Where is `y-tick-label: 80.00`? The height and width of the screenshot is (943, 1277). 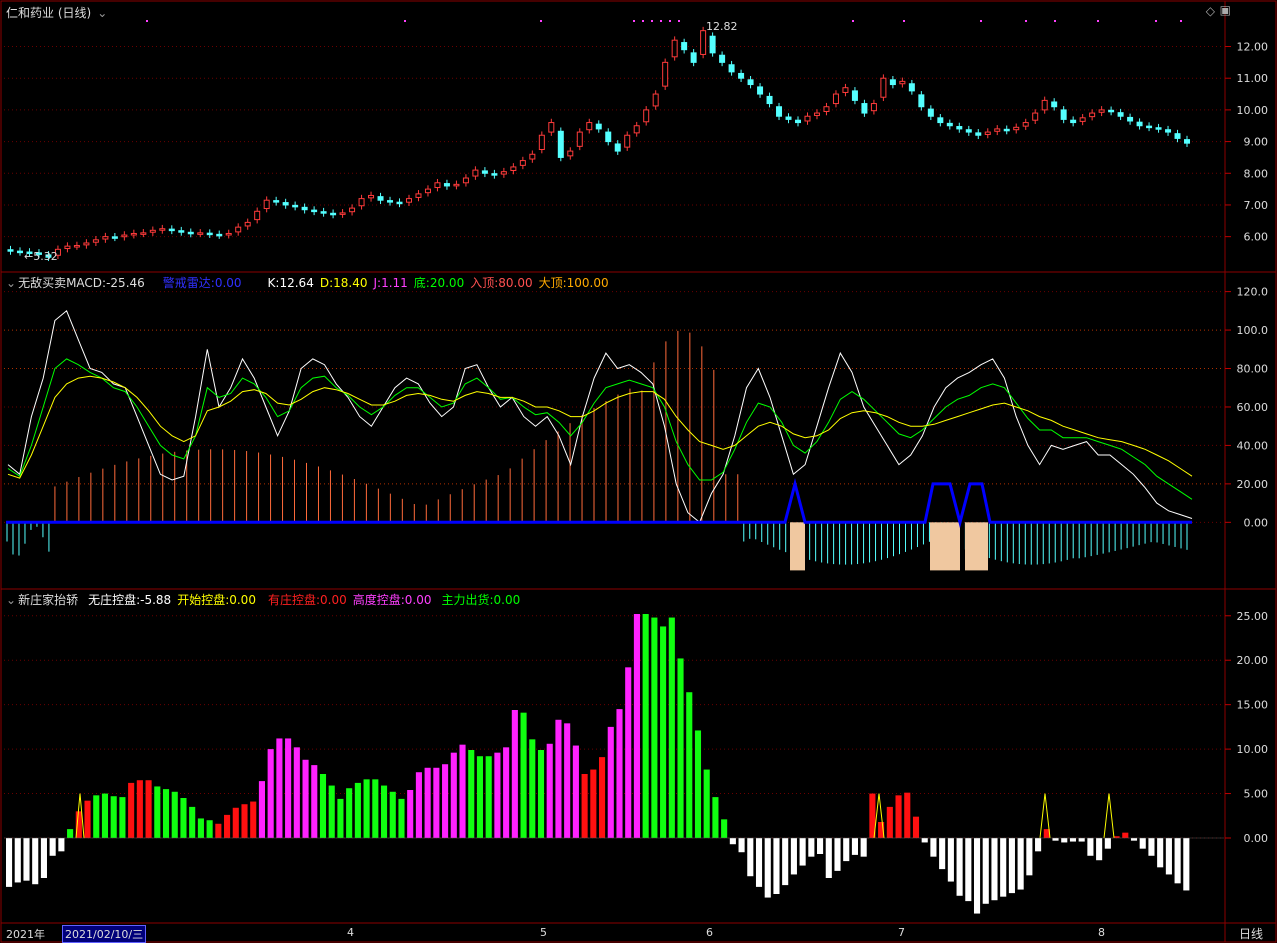 y-tick-label: 80.00 is located at coordinates (1253, 369).